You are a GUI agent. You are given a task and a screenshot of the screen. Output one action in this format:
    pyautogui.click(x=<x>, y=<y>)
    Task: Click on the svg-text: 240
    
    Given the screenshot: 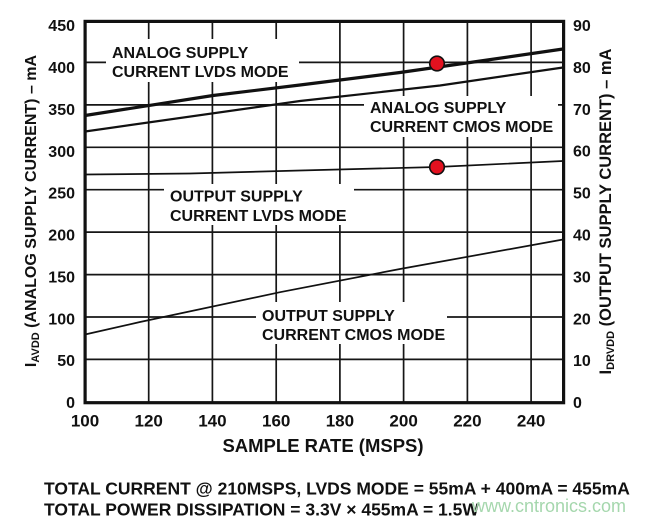 What is the action you would take?
    pyautogui.click(x=531, y=421)
    